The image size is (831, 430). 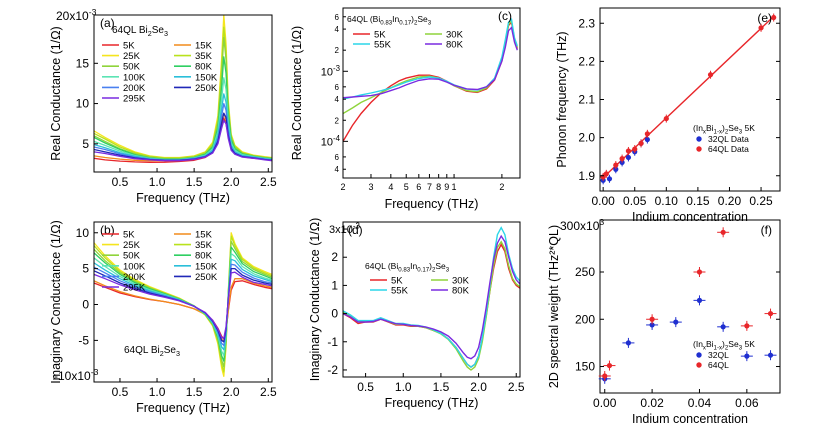 I want to click on legend-label-32QL: 32QL, so click(x=718, y=355).